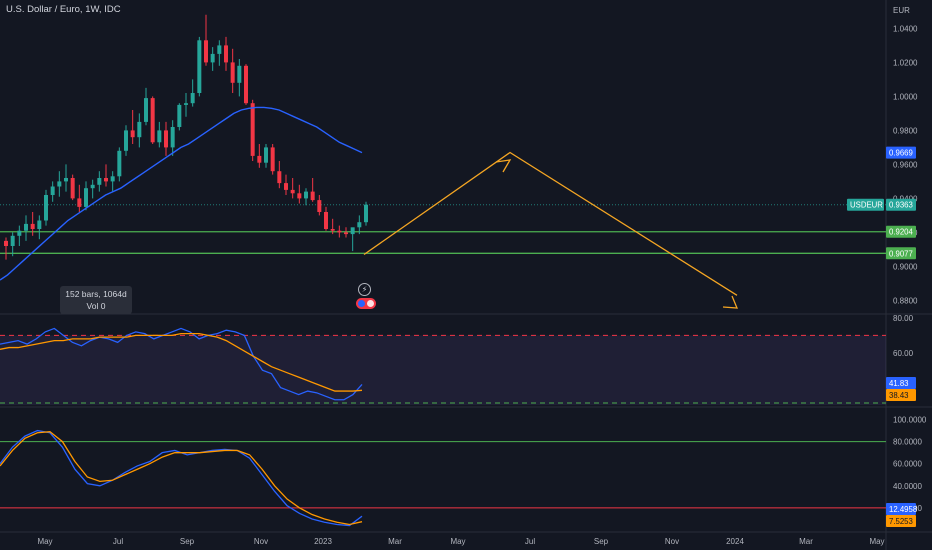 The height and width of the screenshot is (550, 932). Describe the element at coordinates (910, 420) in the screenshot. I see `stoch-tick: 100.0000` at that location.